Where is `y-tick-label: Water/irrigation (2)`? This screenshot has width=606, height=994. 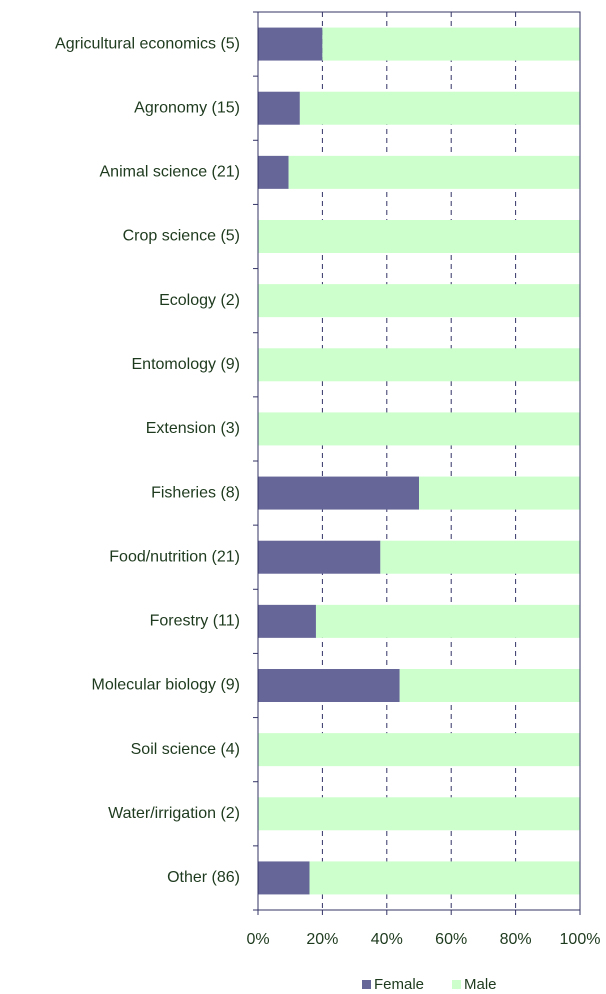
y-tick-label: Water/irrigation (2) is located at coordinates (174, 813).